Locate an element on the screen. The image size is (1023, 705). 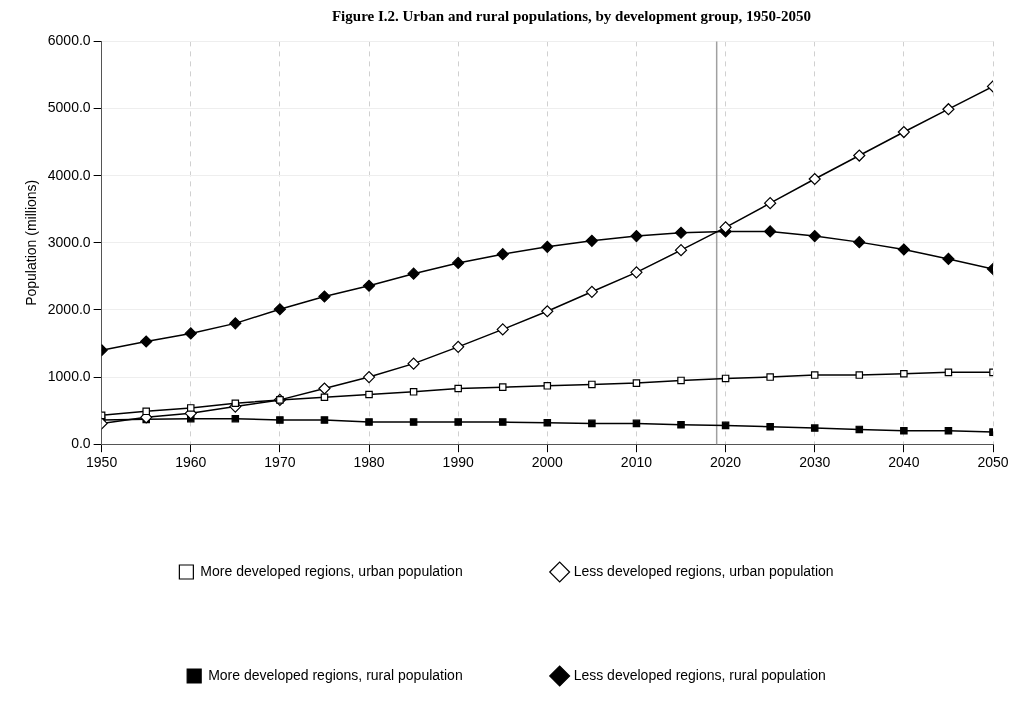
y-tick-label: 3000.0 is located at coordinates (69, 241).